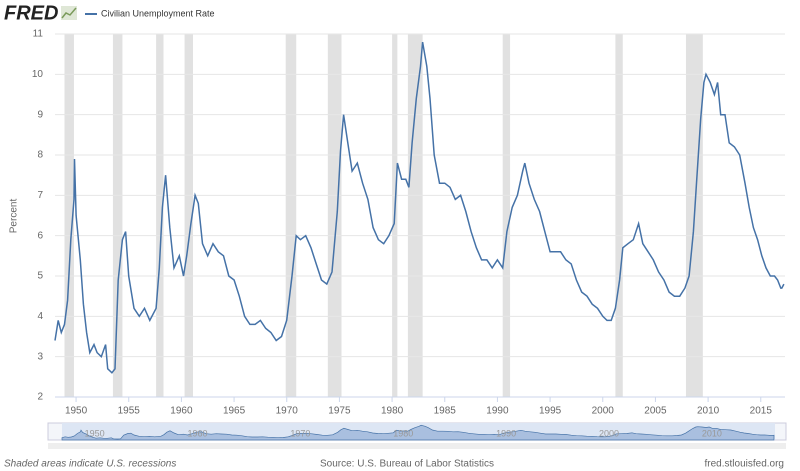  Describe the element at coordinates (40, 114) in the screenshot. I see `y-tick-label: 9` at that location.